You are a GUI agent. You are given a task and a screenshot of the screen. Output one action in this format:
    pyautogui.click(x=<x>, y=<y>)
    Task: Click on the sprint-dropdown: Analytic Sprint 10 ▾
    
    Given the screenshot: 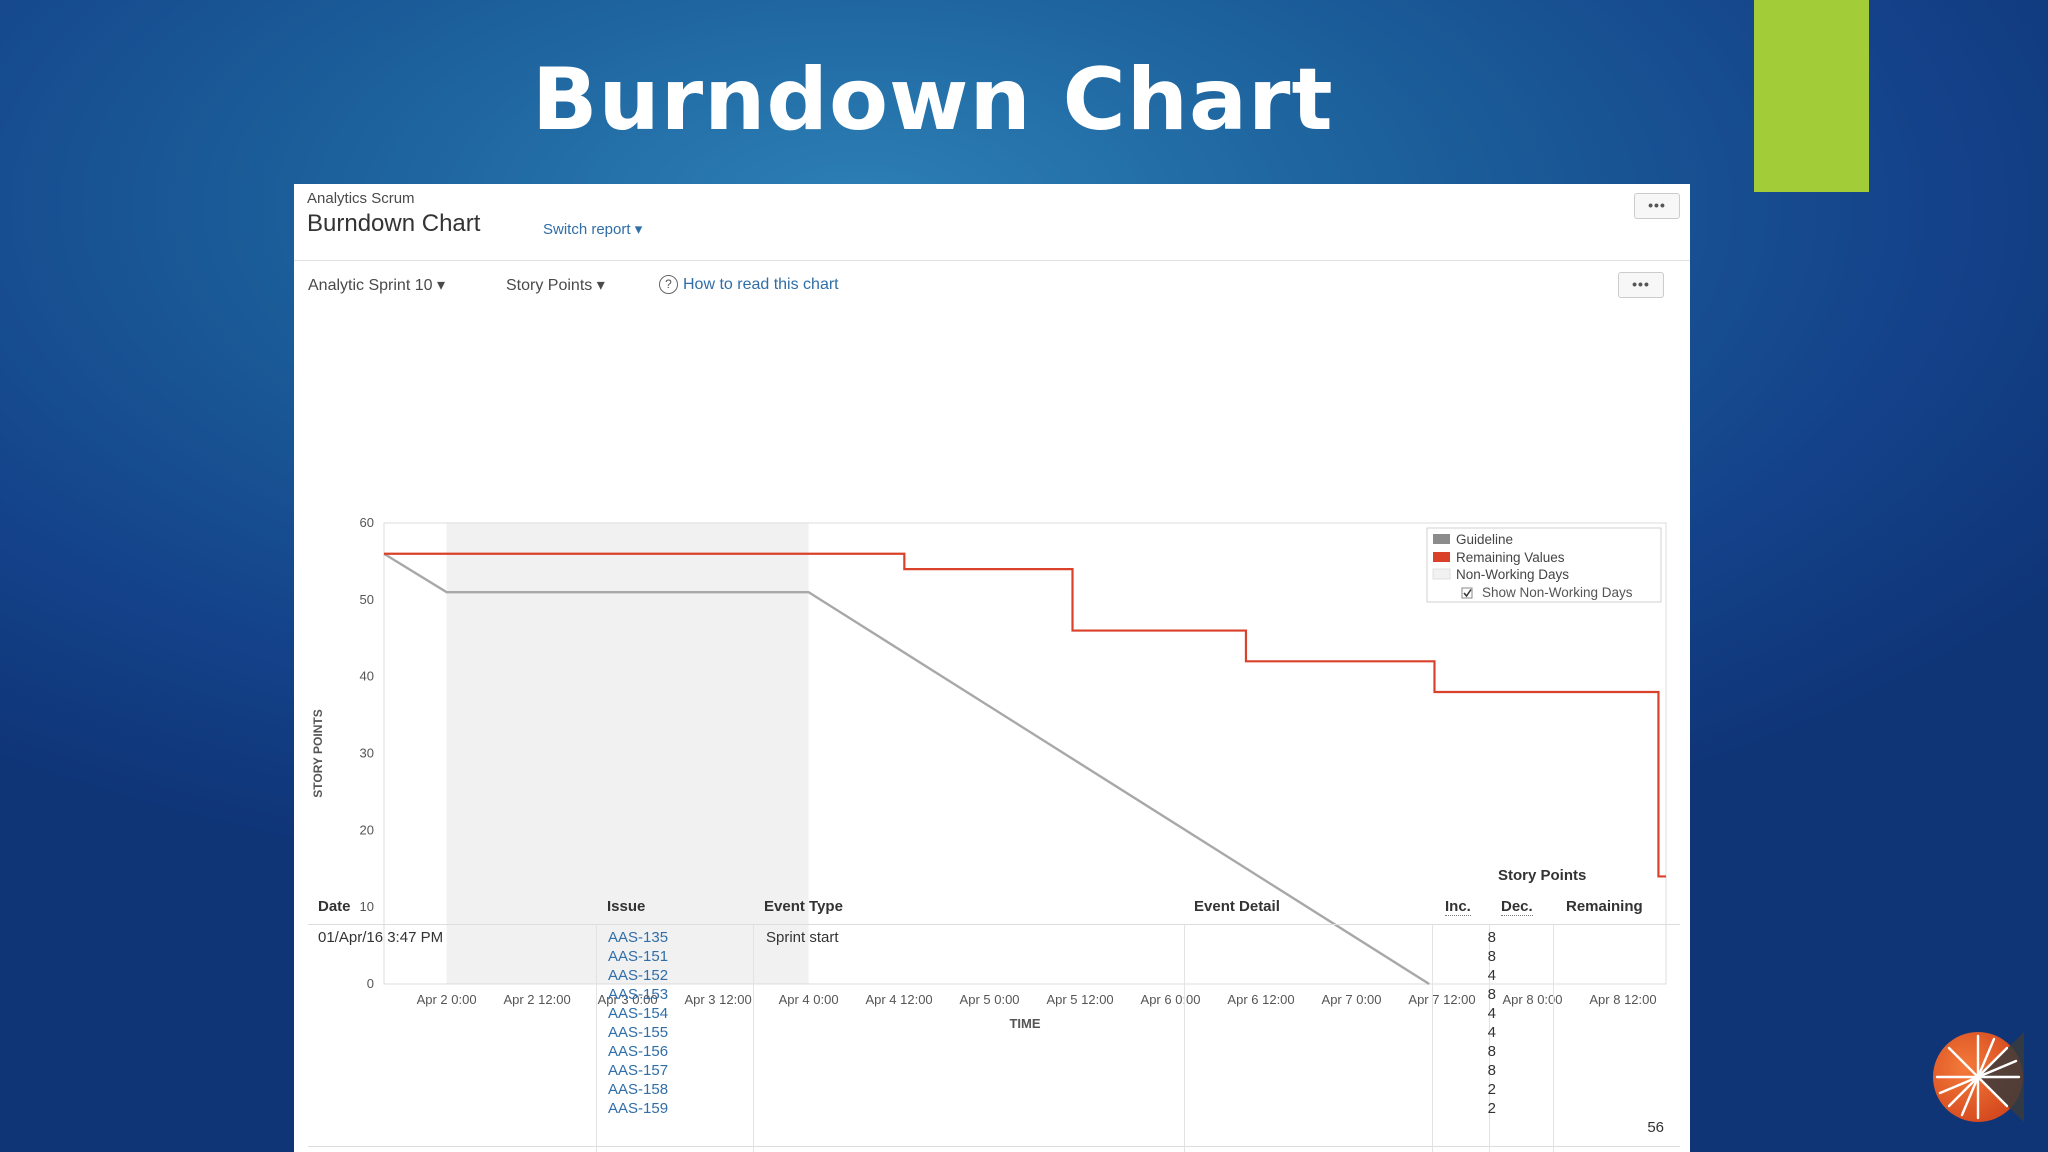 What is the action you would take?
    pyautogui.click(x=376, y=285)
    